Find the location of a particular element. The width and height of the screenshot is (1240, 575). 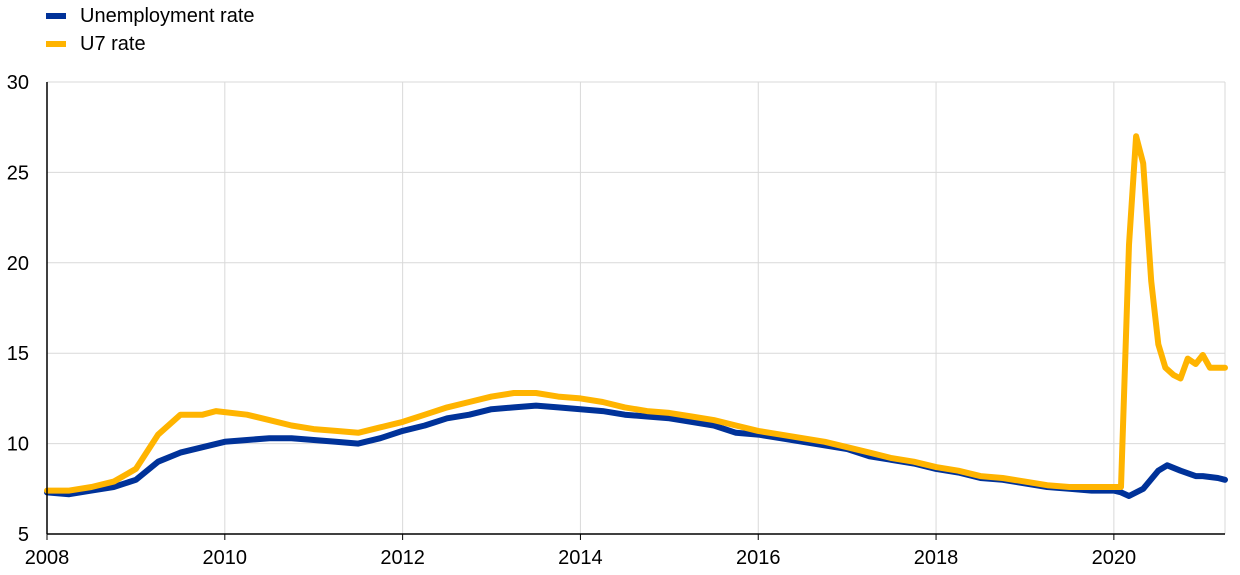

y-tick-label: 5 is located at coordinates (23, 535).